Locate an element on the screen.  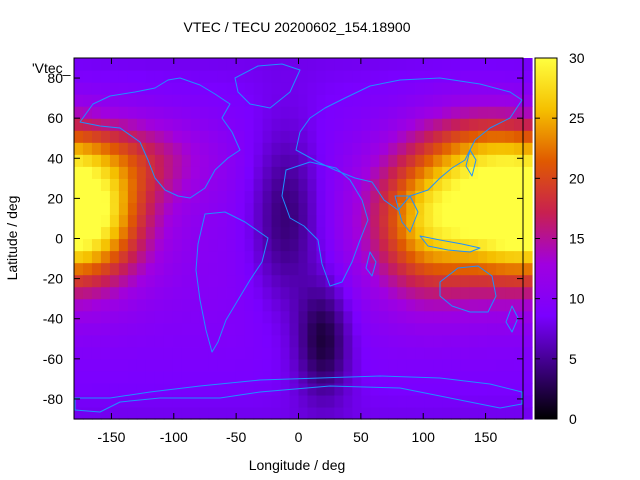
y-tick-label: 40 is located at coordinates (55, 158).